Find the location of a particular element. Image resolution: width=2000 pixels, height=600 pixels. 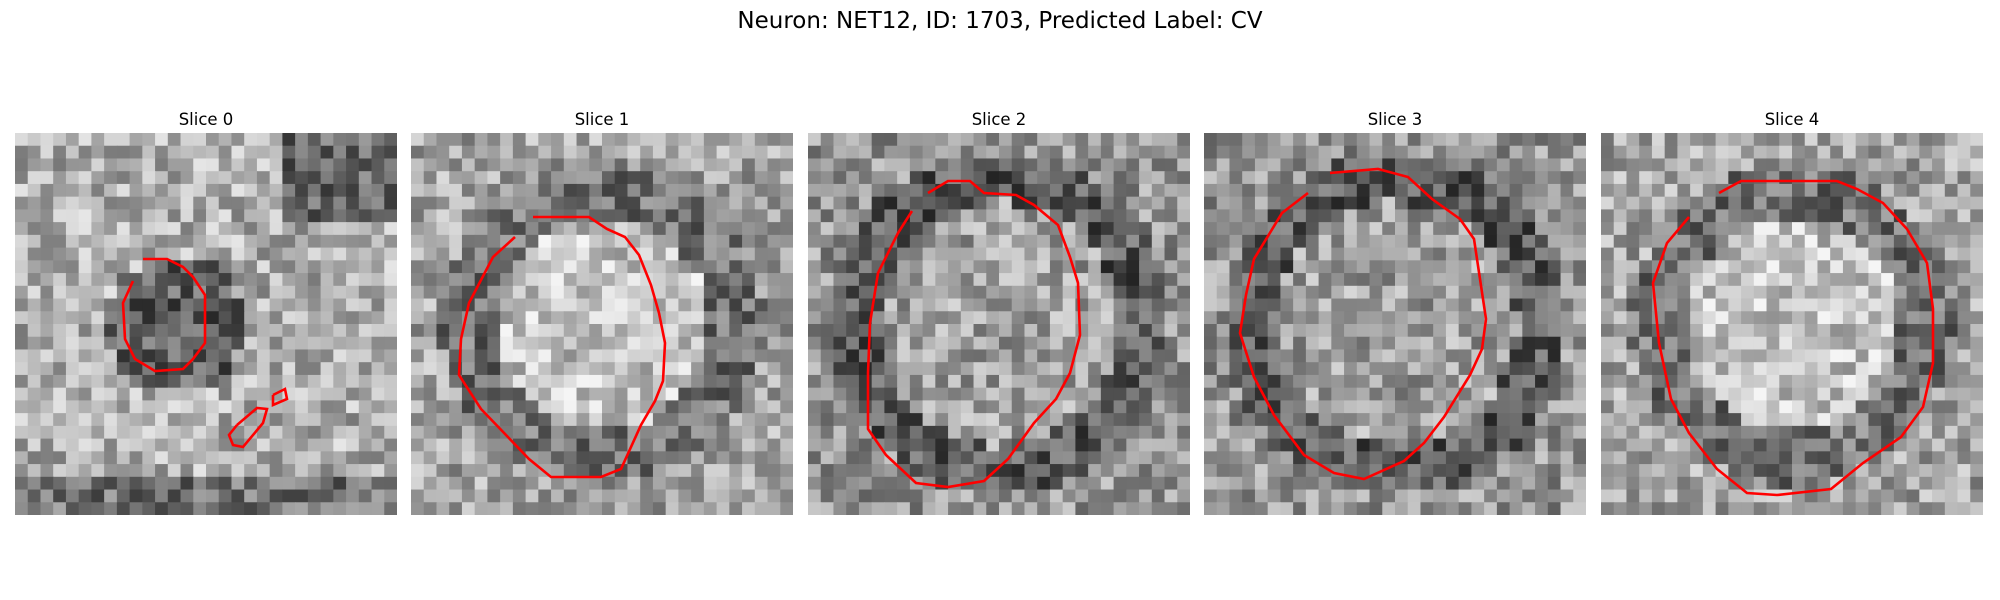

slice-title: Slice 2 is located at coordinates (999, 119).